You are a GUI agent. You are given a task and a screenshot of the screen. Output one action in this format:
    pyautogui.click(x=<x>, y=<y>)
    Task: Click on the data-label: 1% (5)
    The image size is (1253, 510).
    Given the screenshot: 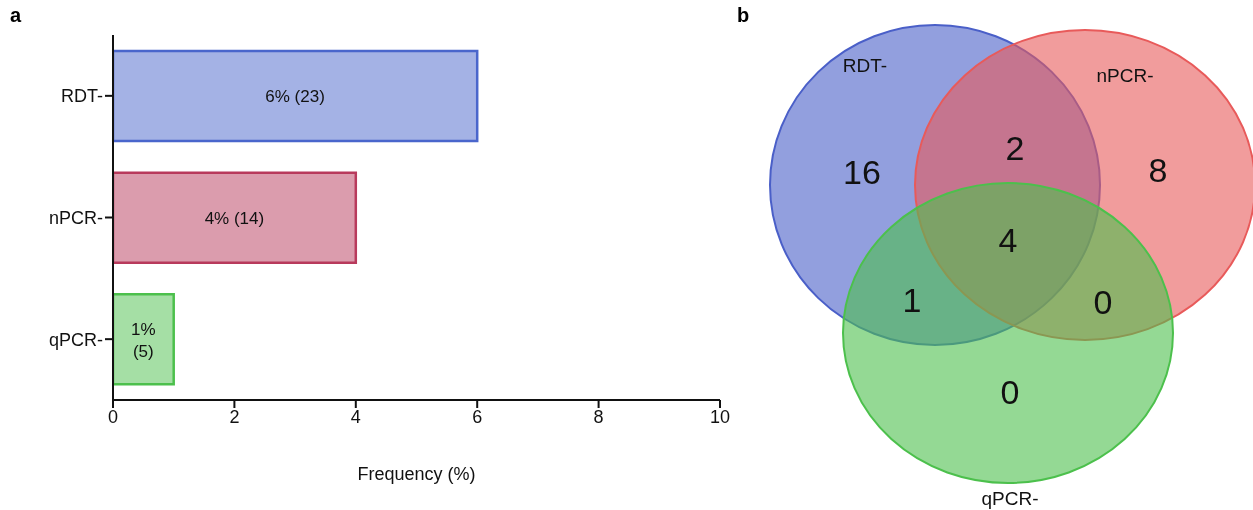 What is the action you would take?
    pyautogui.click(x=143, y=341)
    